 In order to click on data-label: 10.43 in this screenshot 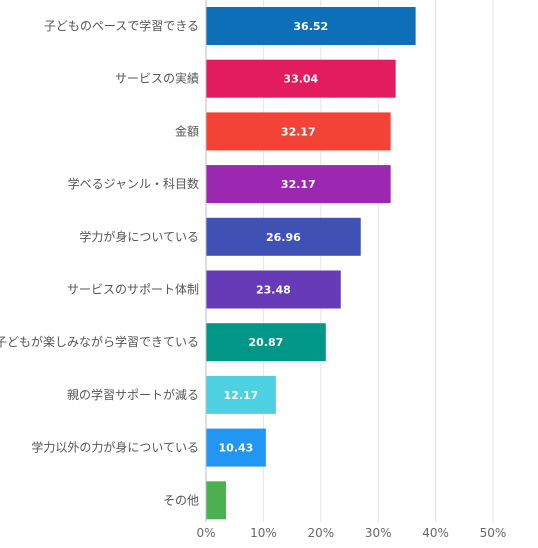, I will do `click(236, 448)`.